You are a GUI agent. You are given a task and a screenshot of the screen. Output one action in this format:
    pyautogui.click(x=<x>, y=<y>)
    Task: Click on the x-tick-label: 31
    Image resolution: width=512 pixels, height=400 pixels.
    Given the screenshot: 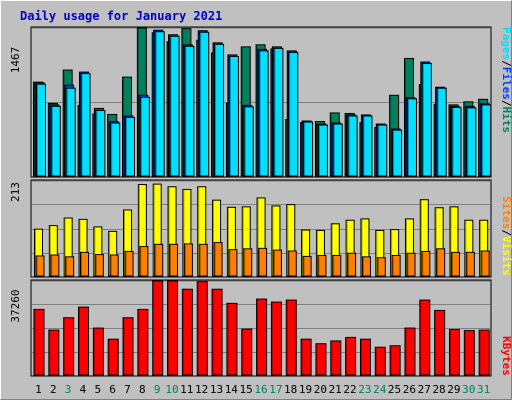 What is the action you would take?
    pyautogui.click(x=483, y=389)
    